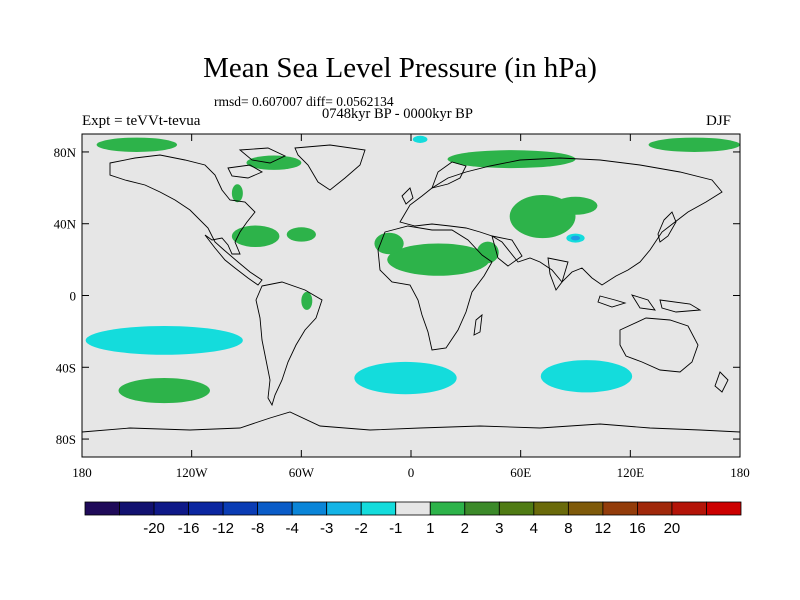 This screenshot has width=800, height=600. What do you see at coordinates (465, 528) in the screenshot?
I see `colorbar-label: 2` at bounding box center [465, 528].